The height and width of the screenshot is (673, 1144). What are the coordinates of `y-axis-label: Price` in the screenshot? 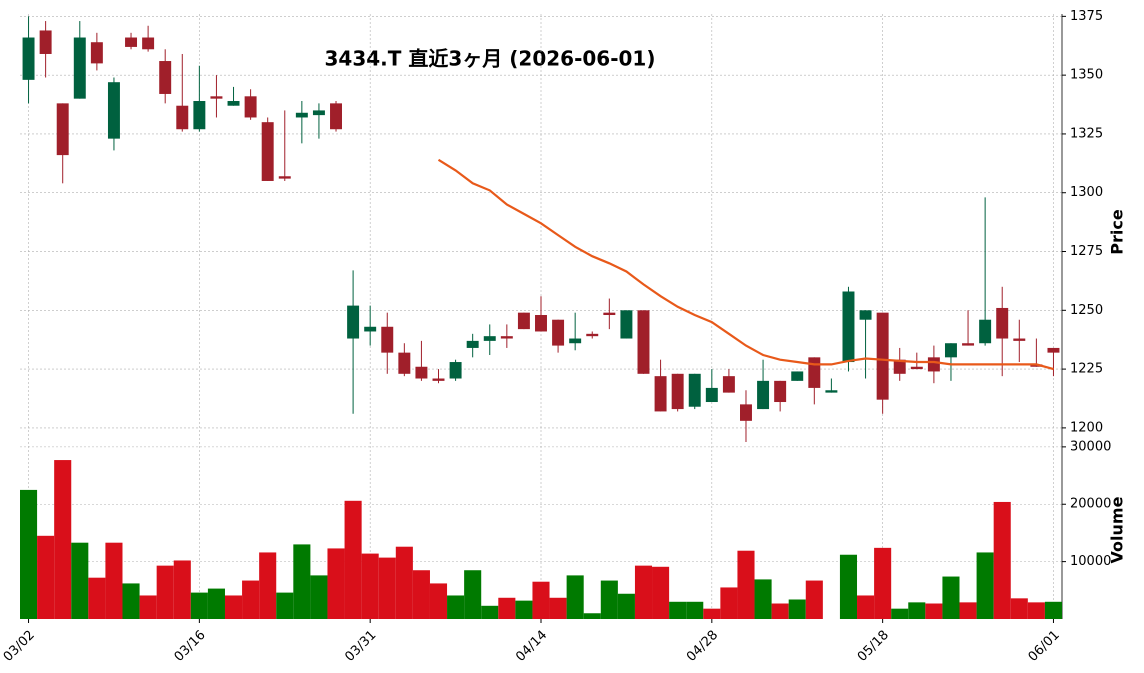 It's located at (1117, 232).